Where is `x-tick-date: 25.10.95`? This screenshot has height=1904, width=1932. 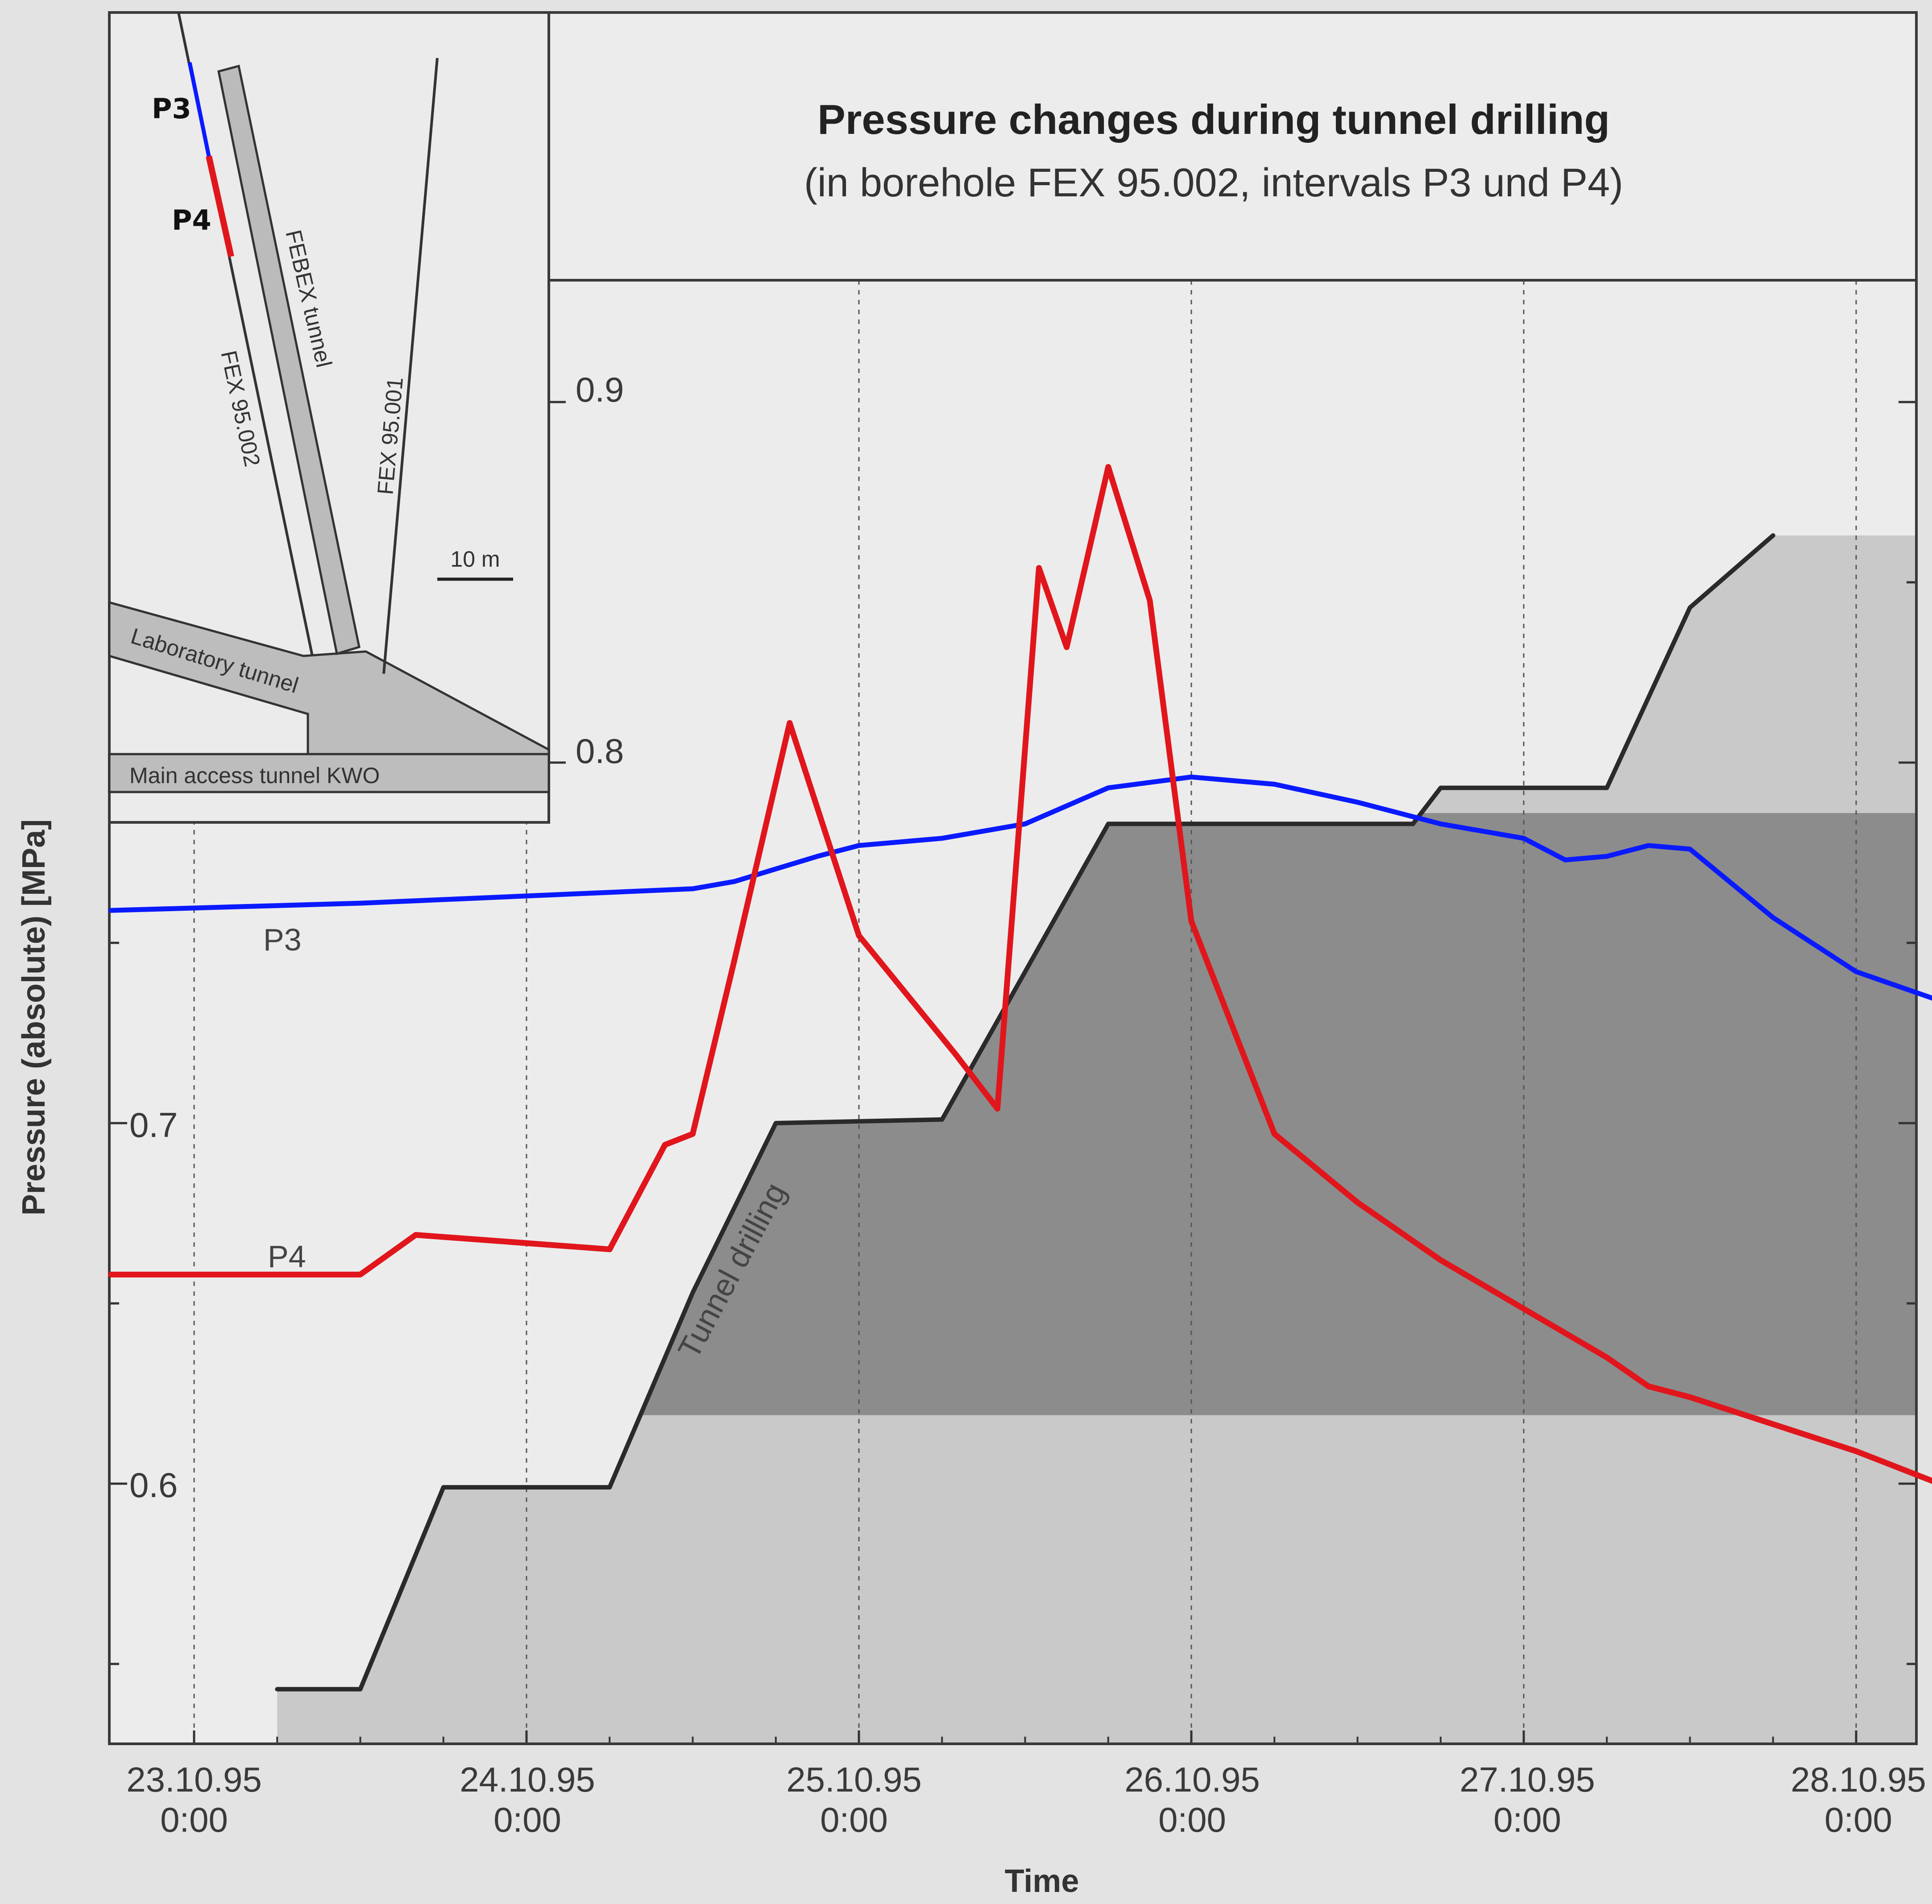
x-tick-date: 25.10.95 is located at coordinates (854, 1779).